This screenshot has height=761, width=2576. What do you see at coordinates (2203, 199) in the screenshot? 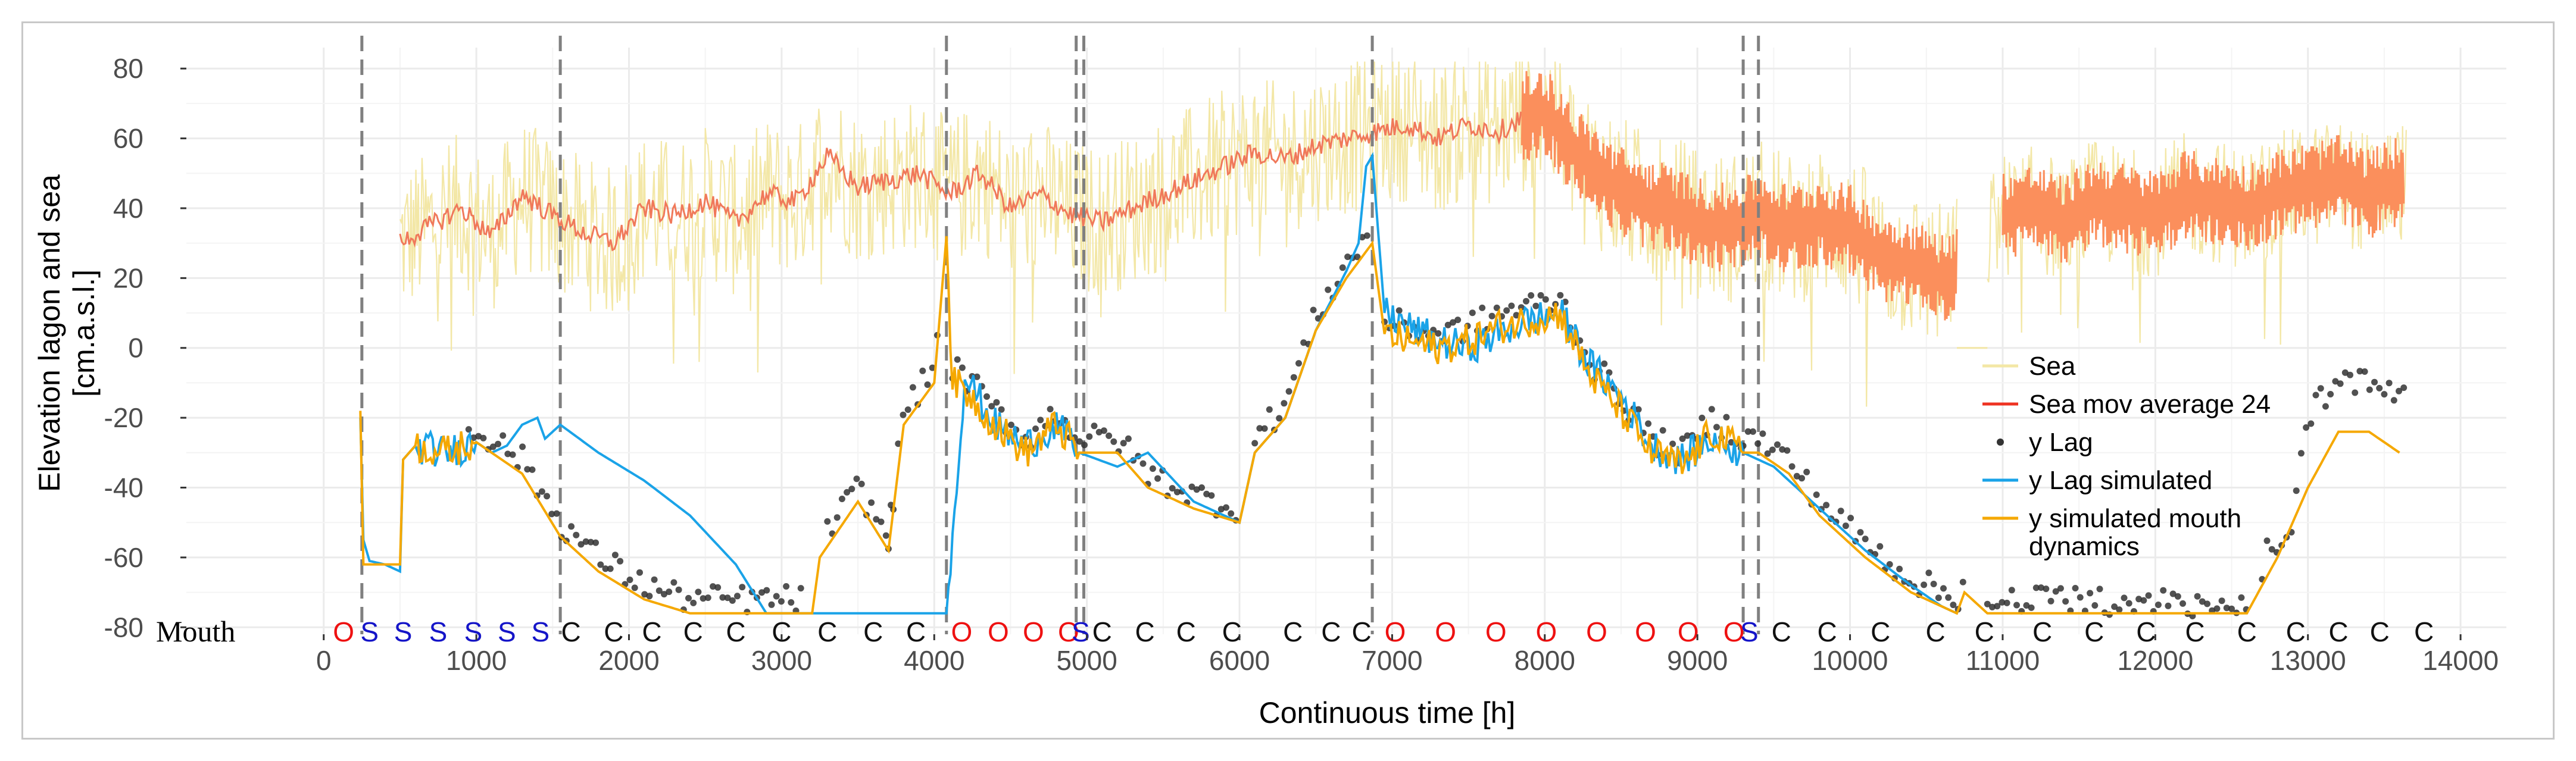
I see `sea-mov-average-dense-line` at bounding box center [2203, 199].